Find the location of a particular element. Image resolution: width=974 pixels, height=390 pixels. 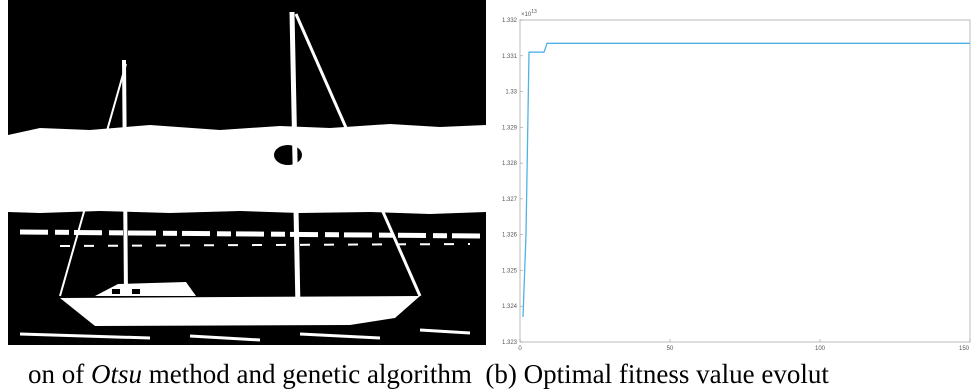

y-tick-label: 1.324 is located at coordinates (510, 307).